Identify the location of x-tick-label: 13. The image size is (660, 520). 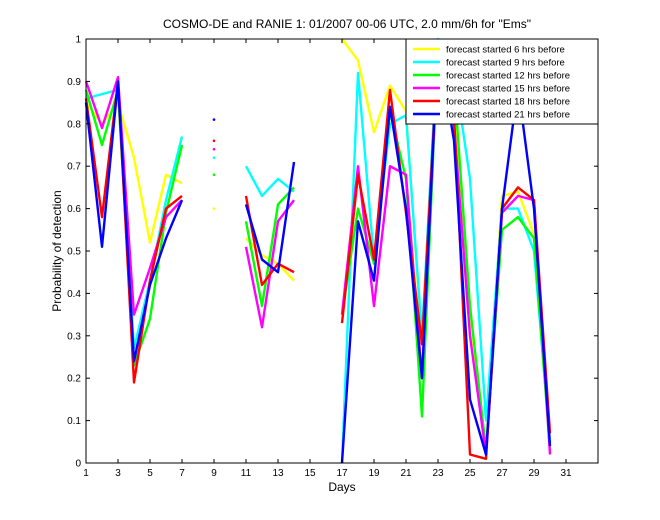
(278, 473).